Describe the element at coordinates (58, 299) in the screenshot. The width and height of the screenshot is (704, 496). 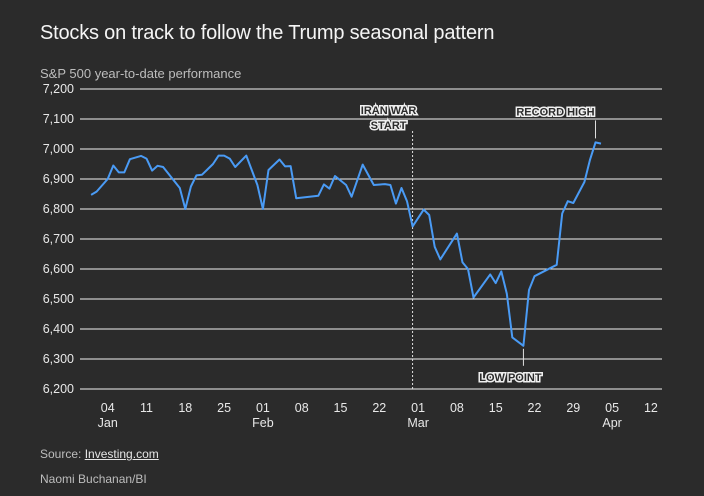
I see `y-tick-label: 6,500` at that location.